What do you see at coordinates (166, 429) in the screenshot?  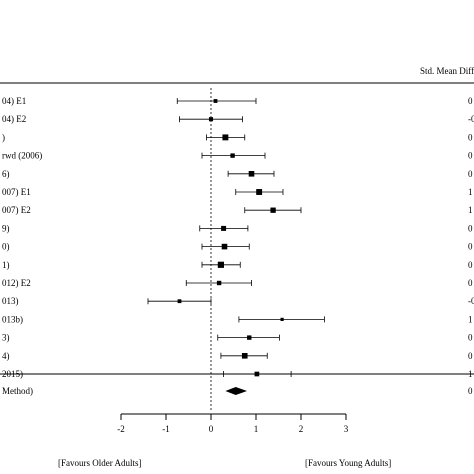 I see `x-tick-label: -1` at bounding box center [166, 429].